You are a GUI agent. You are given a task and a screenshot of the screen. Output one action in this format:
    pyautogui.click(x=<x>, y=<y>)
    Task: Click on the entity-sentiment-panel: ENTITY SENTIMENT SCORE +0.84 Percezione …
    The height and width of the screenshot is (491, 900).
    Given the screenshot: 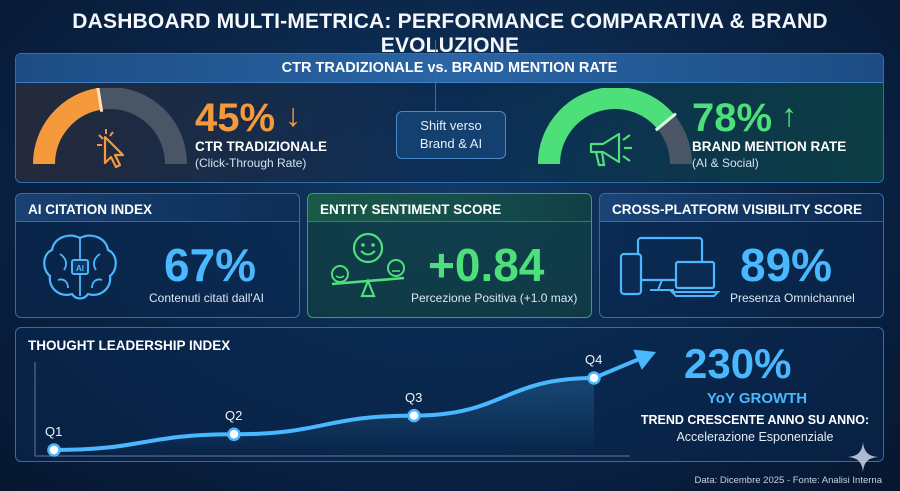 What is the action you would take?
    pyautogui.click(x=449, y=255)
    